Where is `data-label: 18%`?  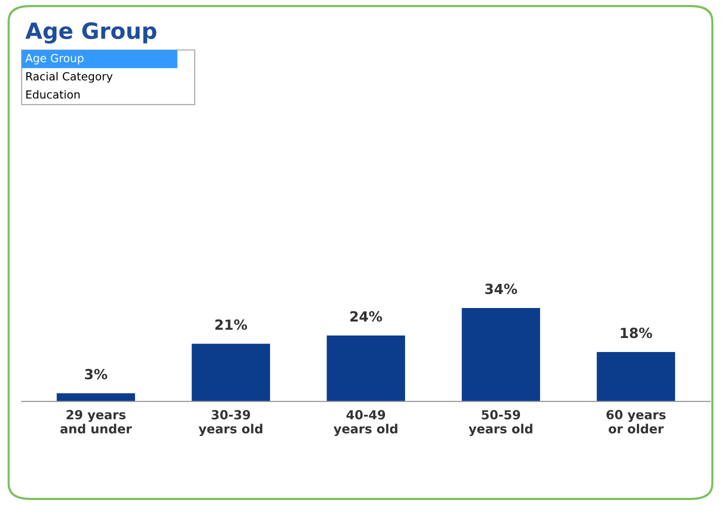
data-label: 18% is located at coordinates (636, 333).